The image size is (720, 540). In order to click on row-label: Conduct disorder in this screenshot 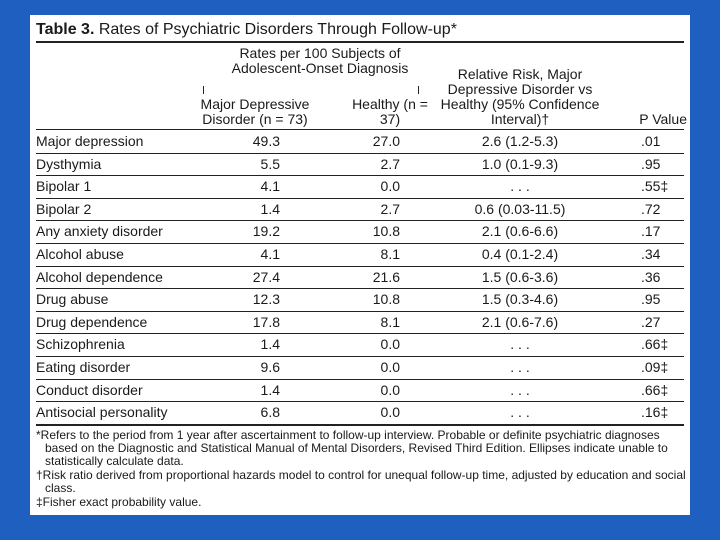, I will do `click(89, 389)`.